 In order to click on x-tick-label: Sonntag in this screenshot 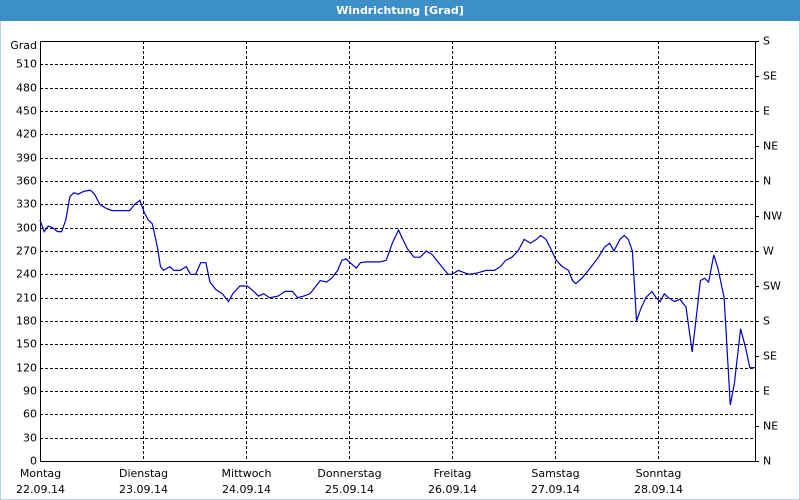, I will do `click(659, 473)`.